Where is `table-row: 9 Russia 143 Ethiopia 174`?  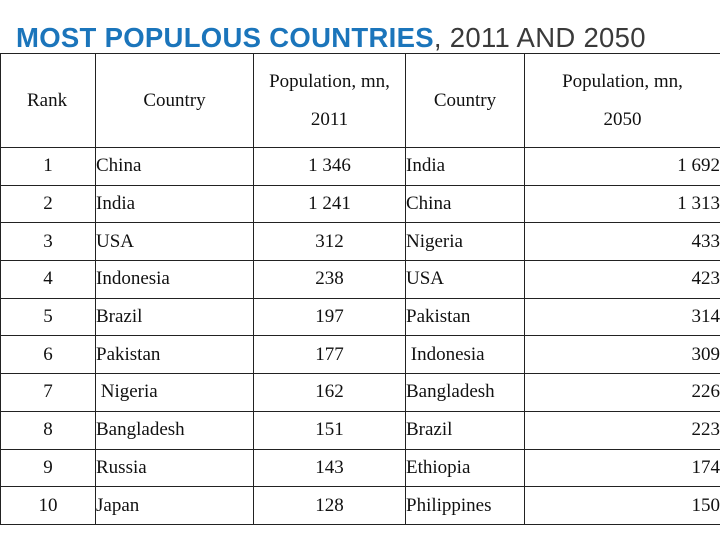
table-row: 9 Russia 143 Ethiopia 174 is located at coordinates (360, 468).